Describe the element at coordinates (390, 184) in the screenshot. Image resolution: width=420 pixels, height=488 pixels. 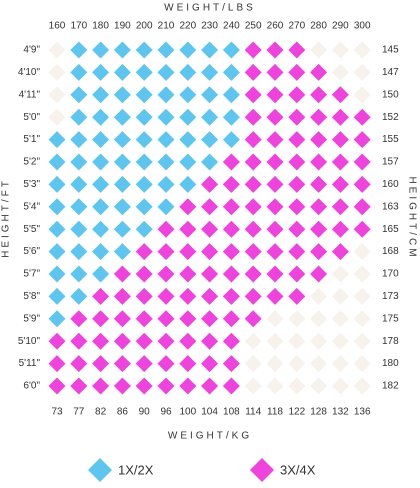
I see `cm-label: 160` at that location.